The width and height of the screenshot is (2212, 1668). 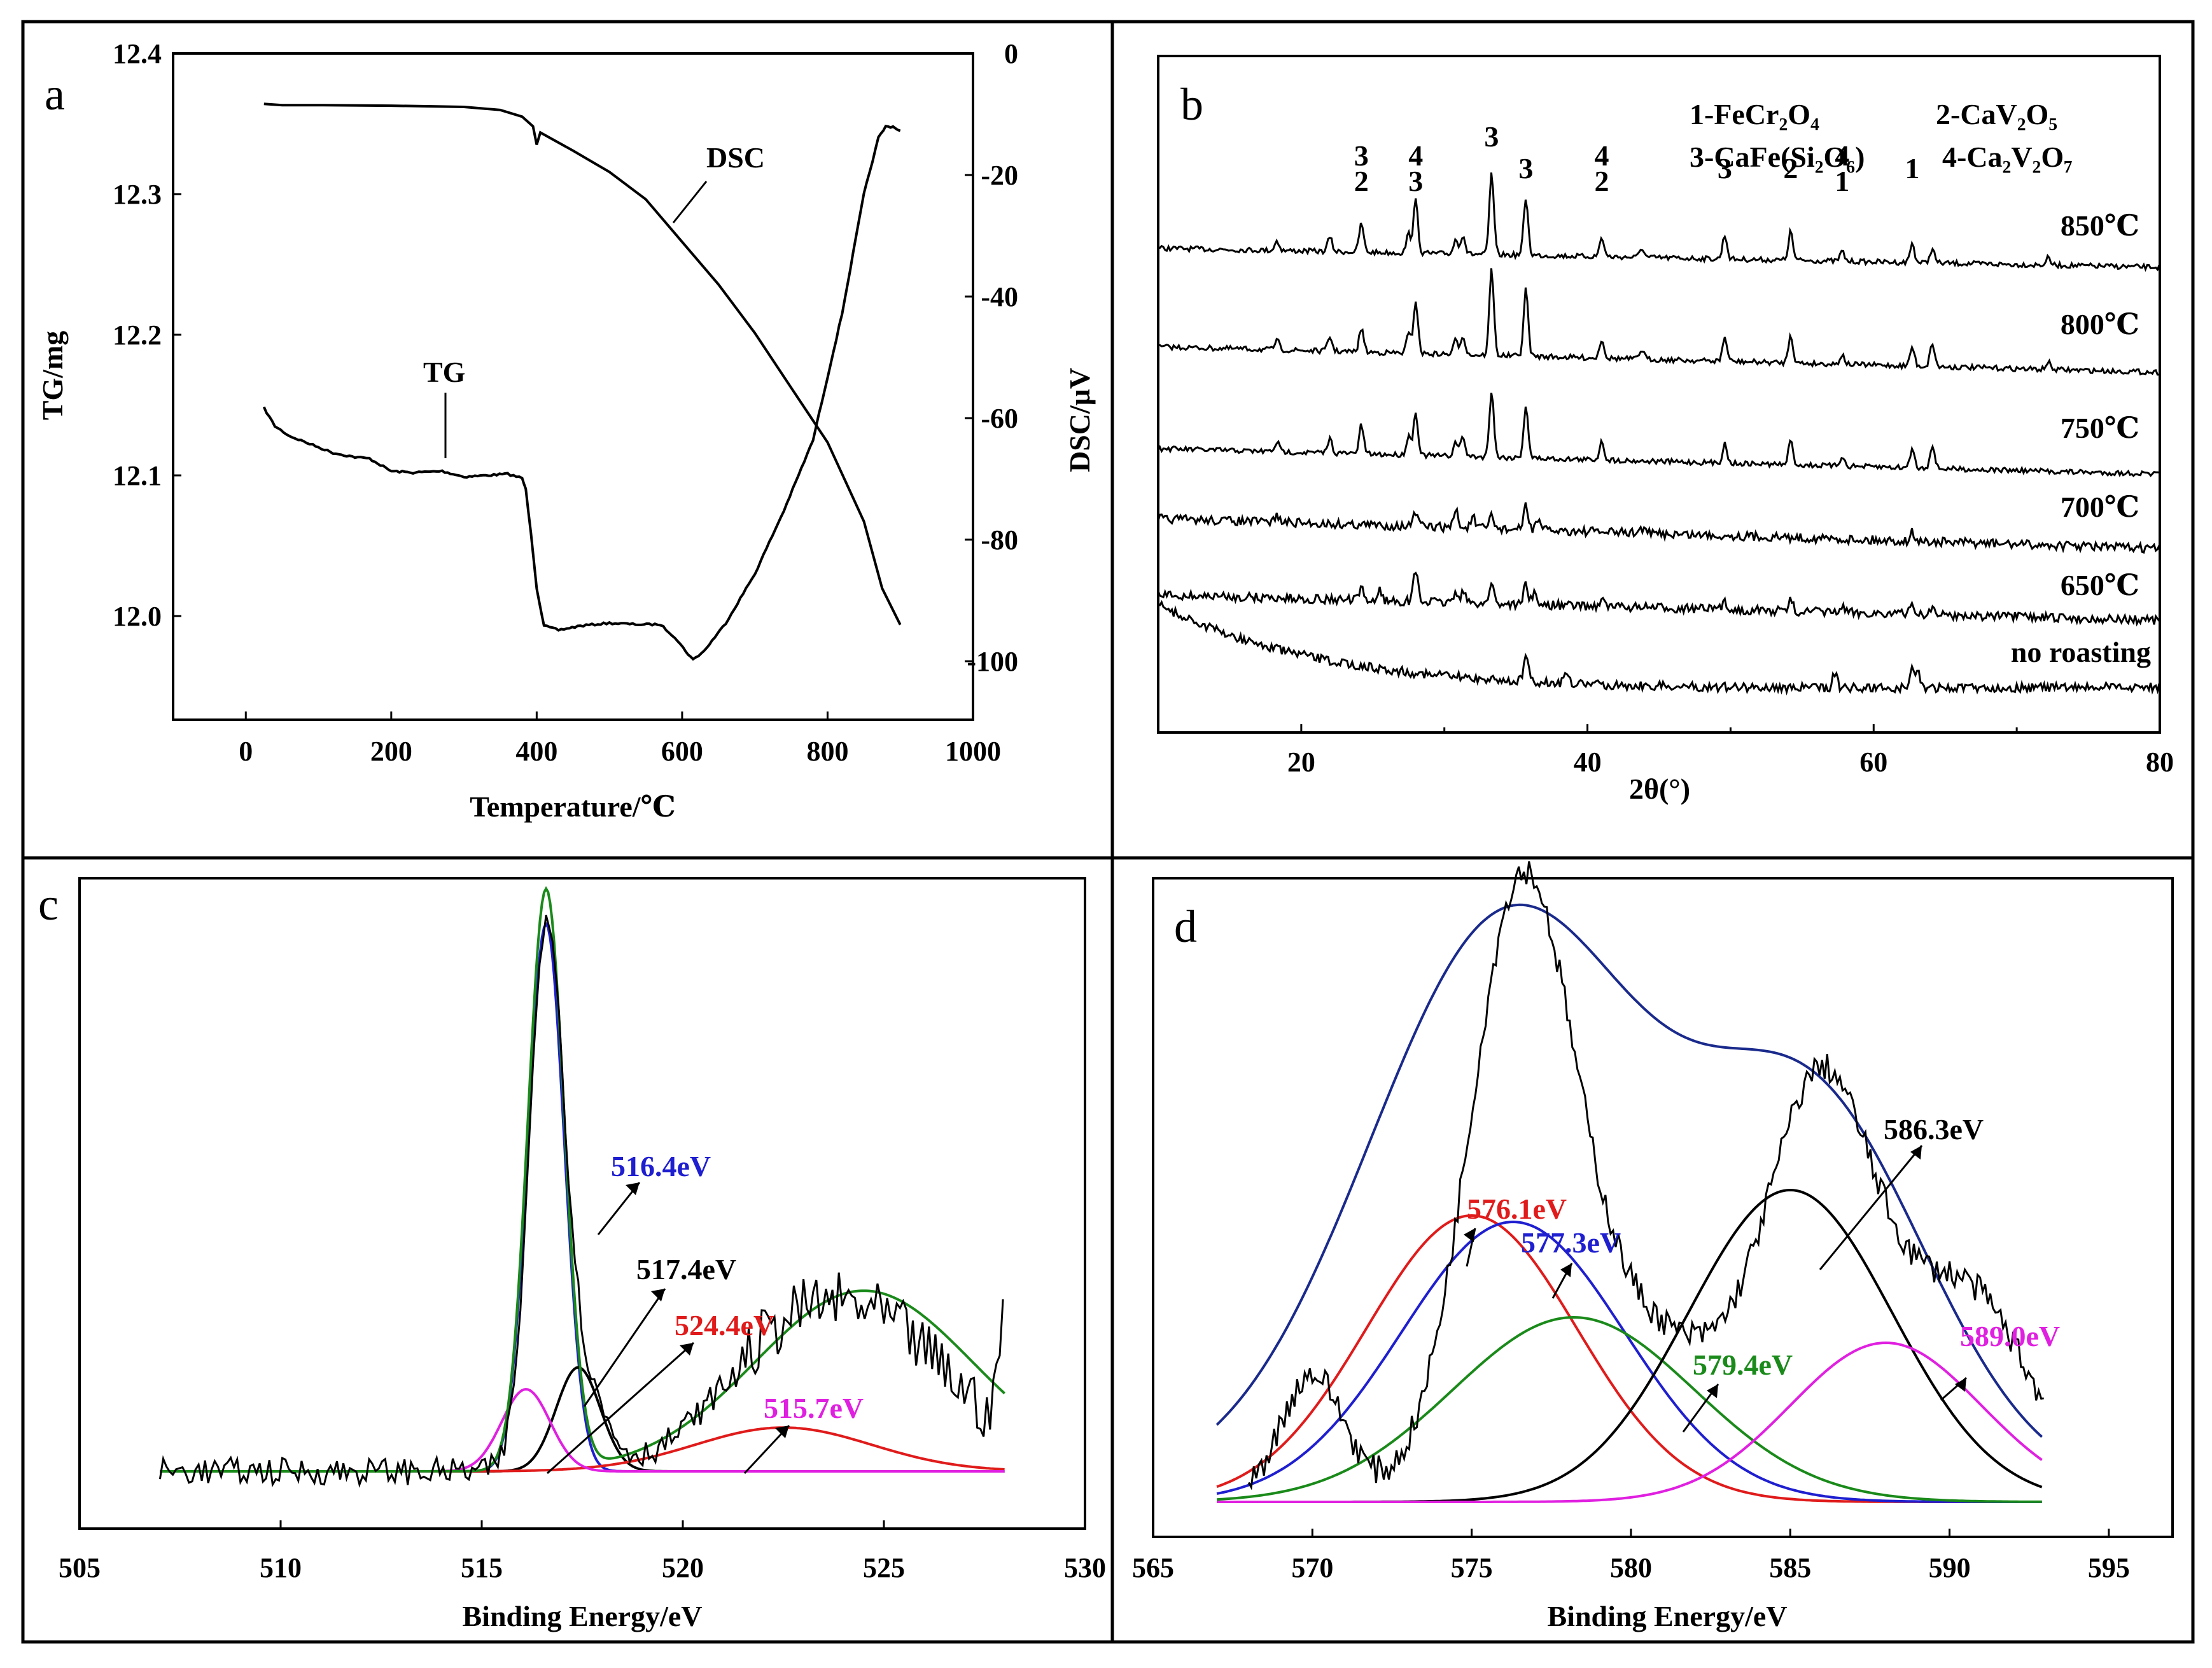 What do you see at coordinates (137, 475) in the screenshot?
I see `panel-a-y-left-tick-label: 12.1` at bounding box center [137, 475].